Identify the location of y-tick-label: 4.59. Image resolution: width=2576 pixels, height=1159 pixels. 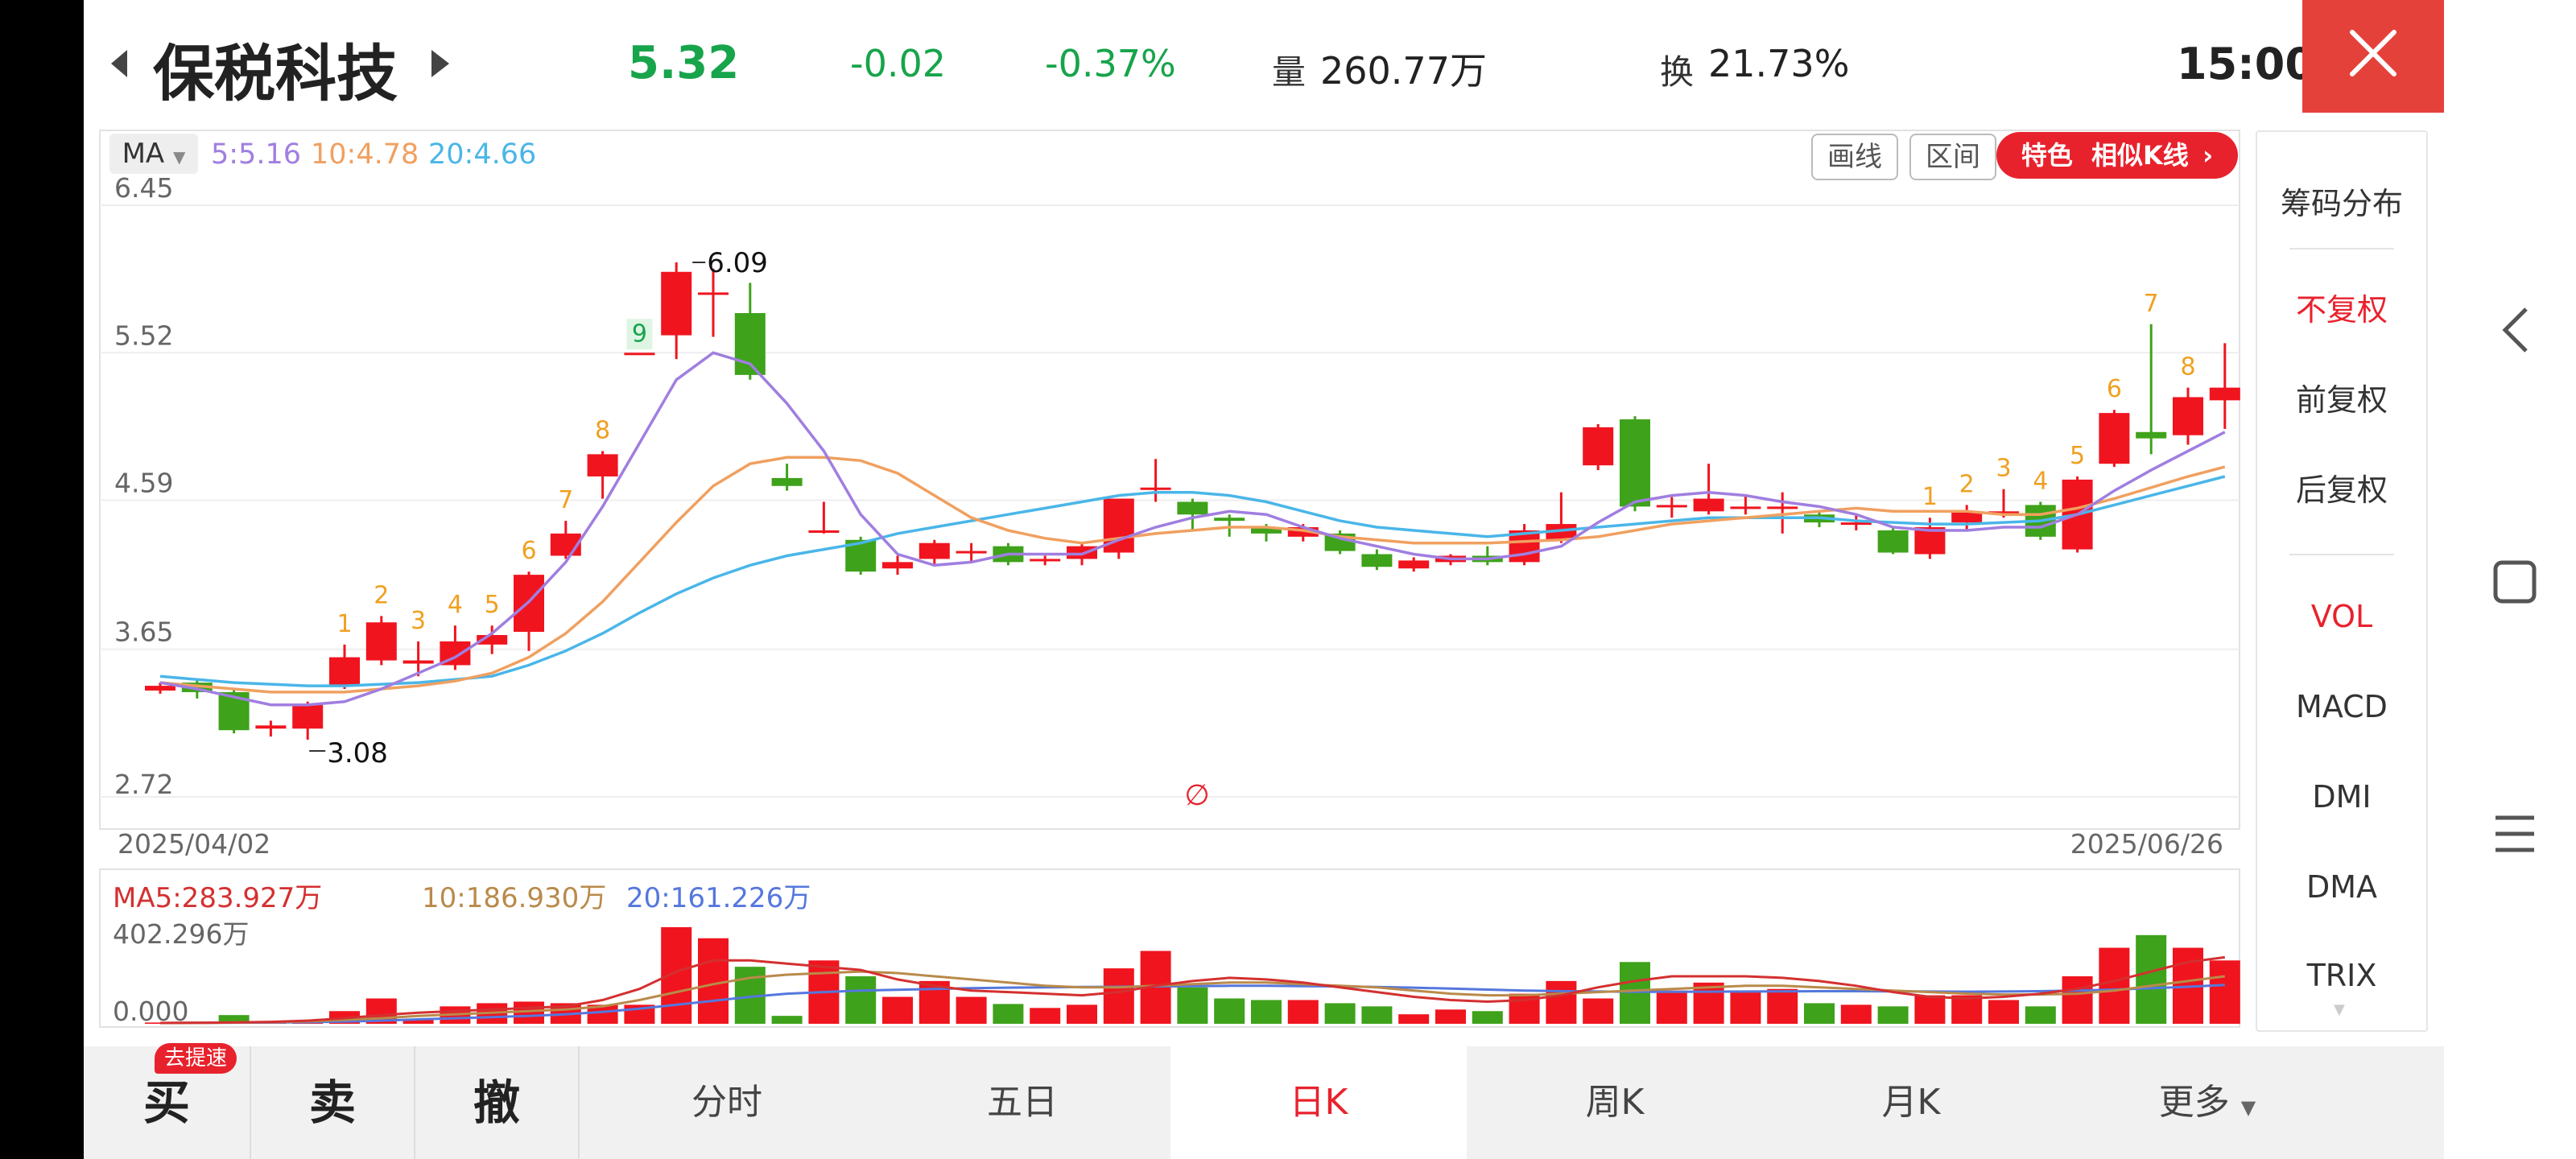
(143, 483).